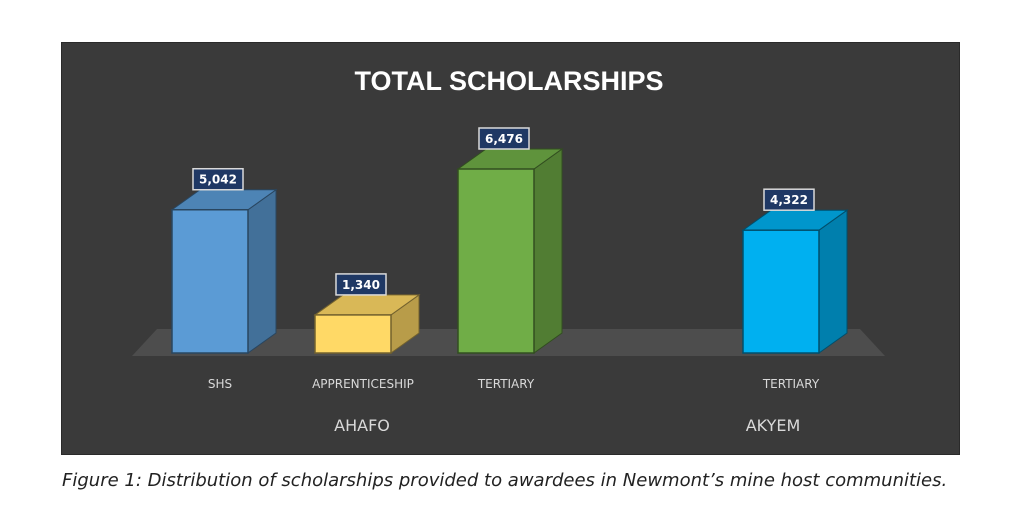  What do you see at coordinates (773, 425) in the screenshot?
I see `group-label-akyem: AKYEM` at bounding box center [773, 425].